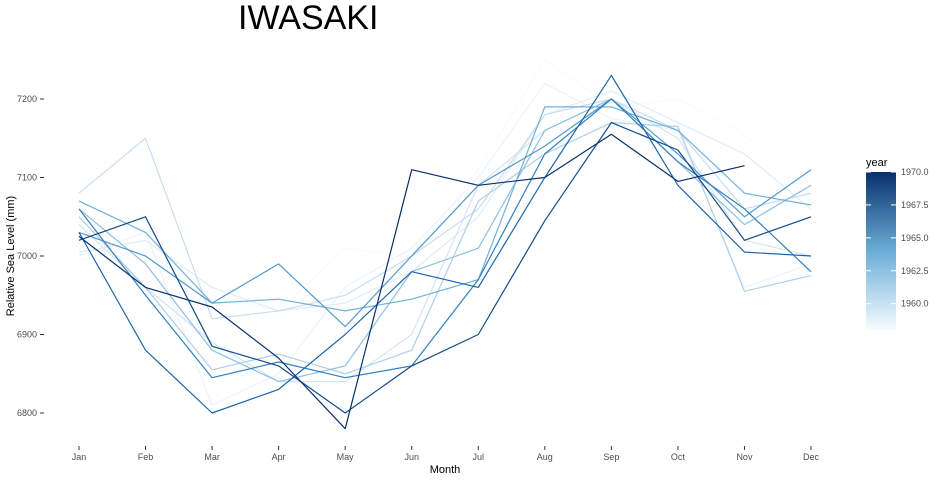 The height and width of the screenshot is (480, 940). Describe the element at coordinates (915, 271) in the screenshot. I see `legend-tick-label: 1962.5` at that location.